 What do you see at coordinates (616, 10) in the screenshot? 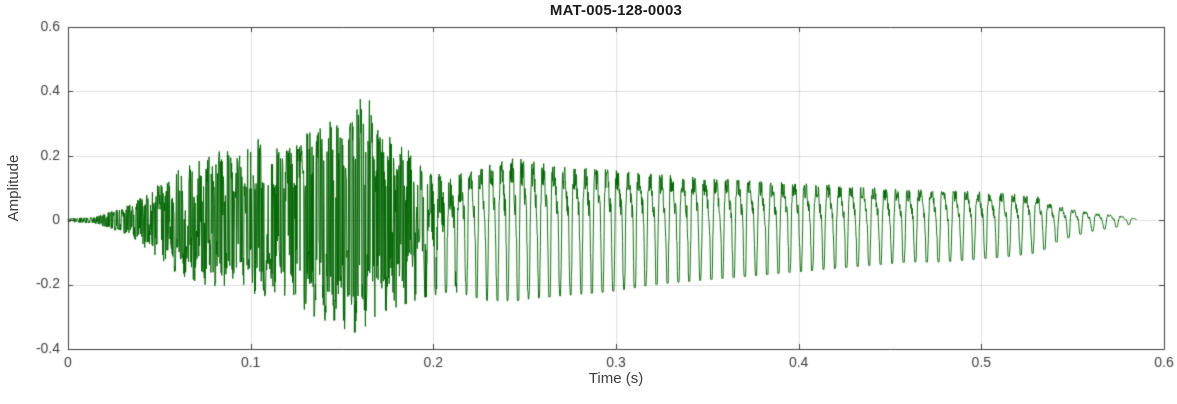
I see `figure-title: MAT-005-128-0003` at bounding box center [616, 10].